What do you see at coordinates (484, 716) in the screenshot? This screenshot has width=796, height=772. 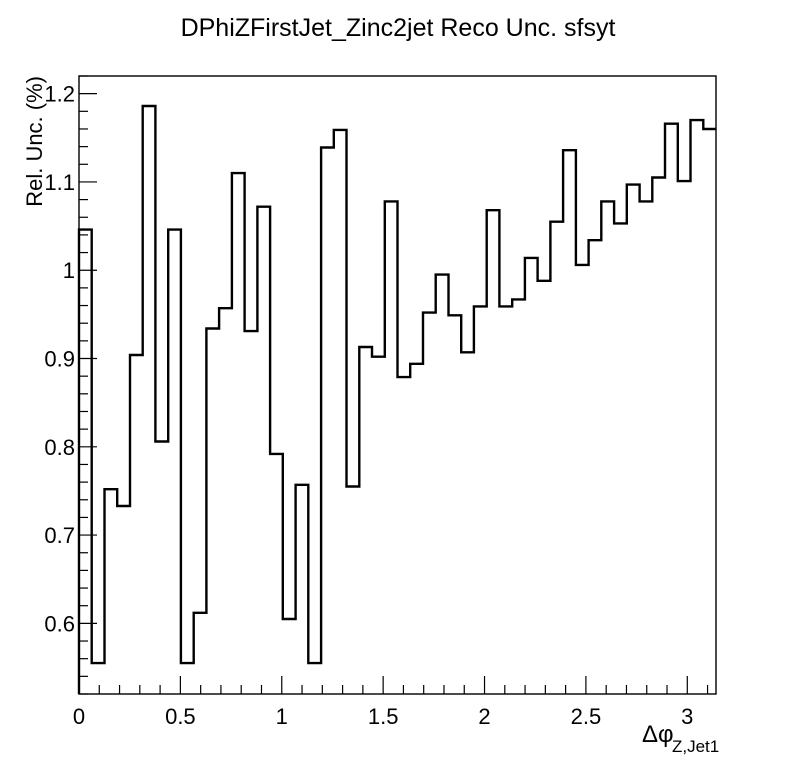 I see `x-tick-label: 2` at bounding box center [484, 716].